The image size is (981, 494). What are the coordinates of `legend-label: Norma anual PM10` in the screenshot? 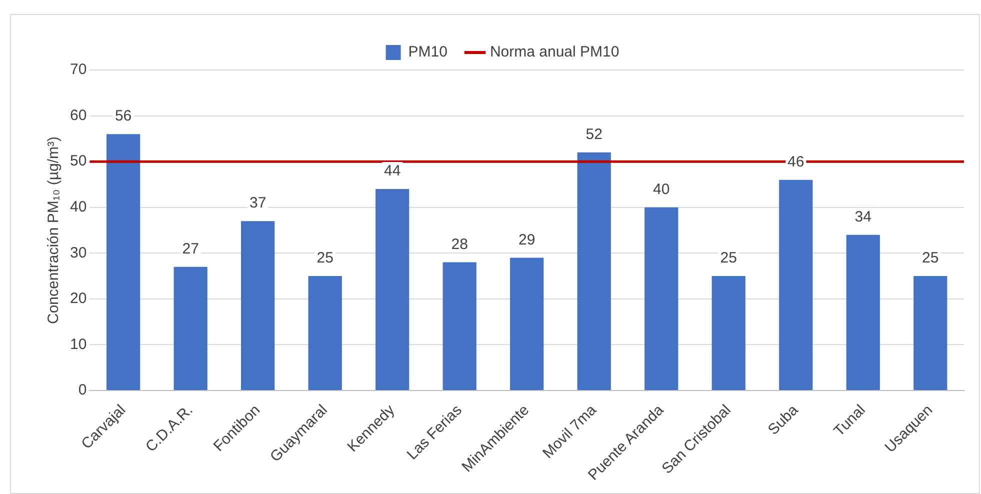 It's located at (555, 52).